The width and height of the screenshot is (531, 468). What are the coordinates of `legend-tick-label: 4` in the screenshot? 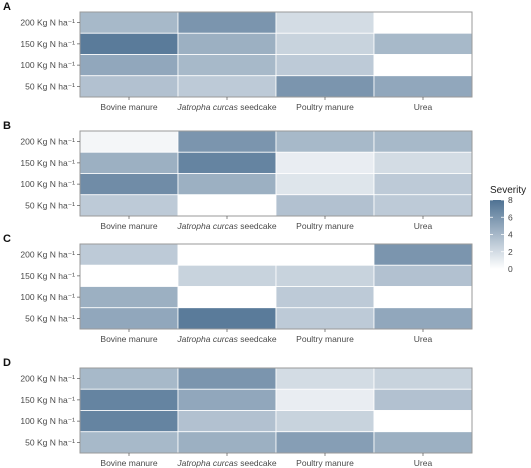 It's located at (510, 235).